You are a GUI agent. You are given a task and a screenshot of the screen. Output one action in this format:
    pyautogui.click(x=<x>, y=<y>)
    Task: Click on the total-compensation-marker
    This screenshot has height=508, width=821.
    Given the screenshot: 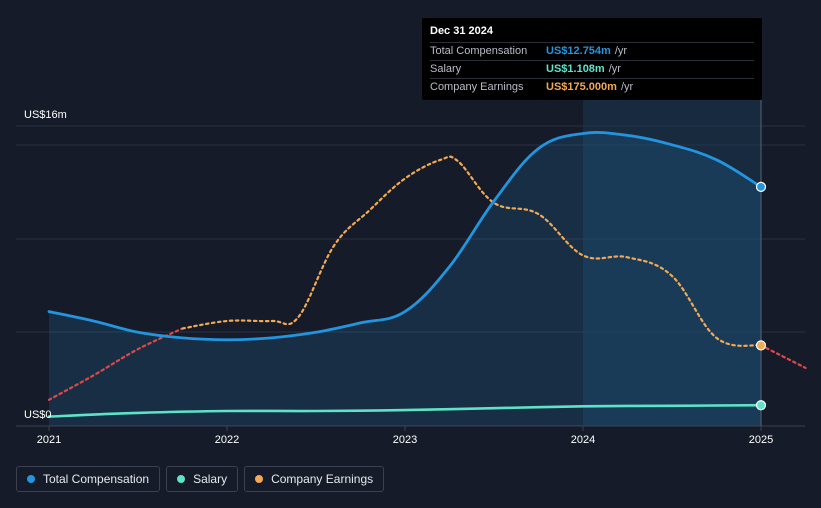 What is the action you would take?
    pyautogui.click(x=761, y=186)
    